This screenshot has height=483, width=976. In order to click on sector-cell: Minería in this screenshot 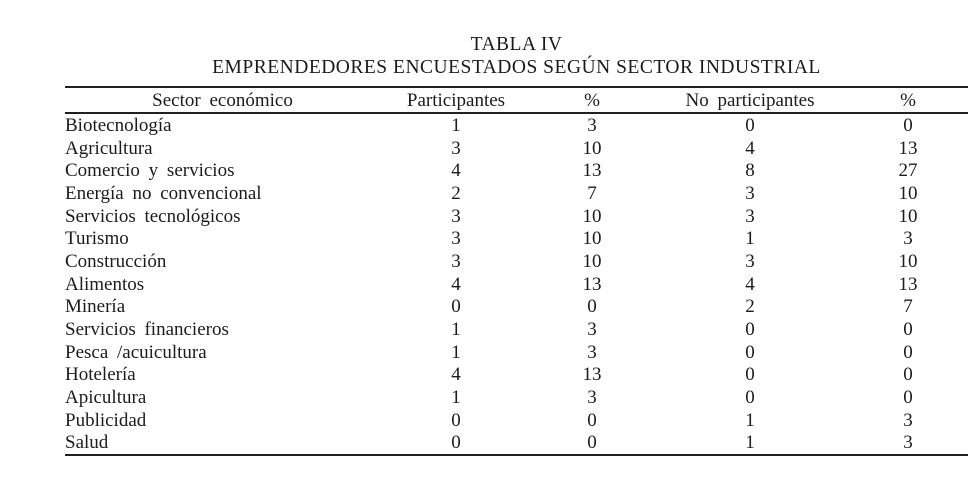, I will do `click(95, 307)`.